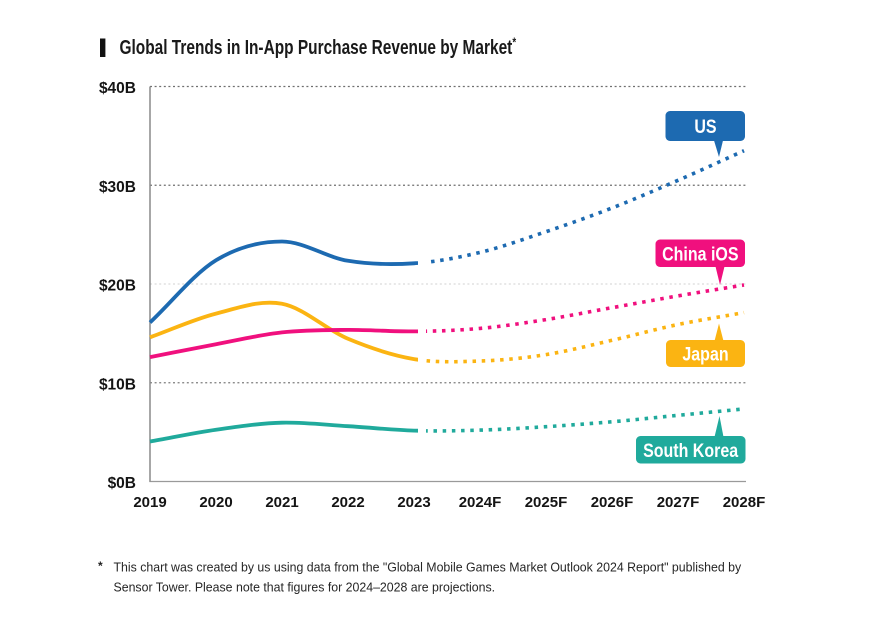  I want to click on svg-text: 2028F, so click(744, 502).